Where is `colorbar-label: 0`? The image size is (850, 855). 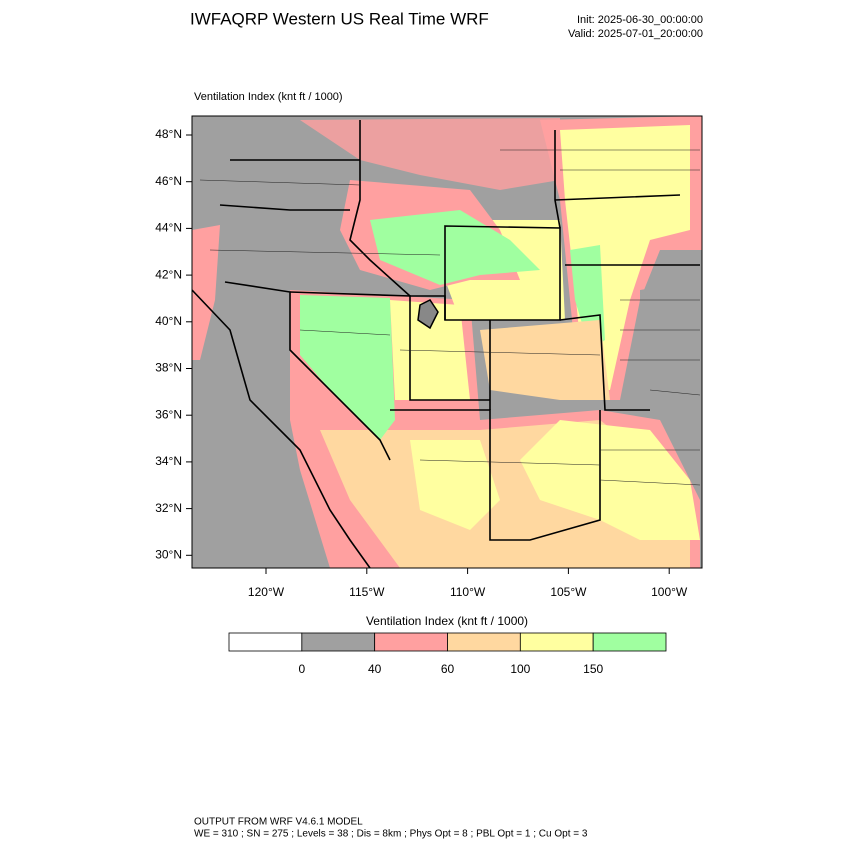
colorbar-label: 0 is located at coordinates (301, 669).